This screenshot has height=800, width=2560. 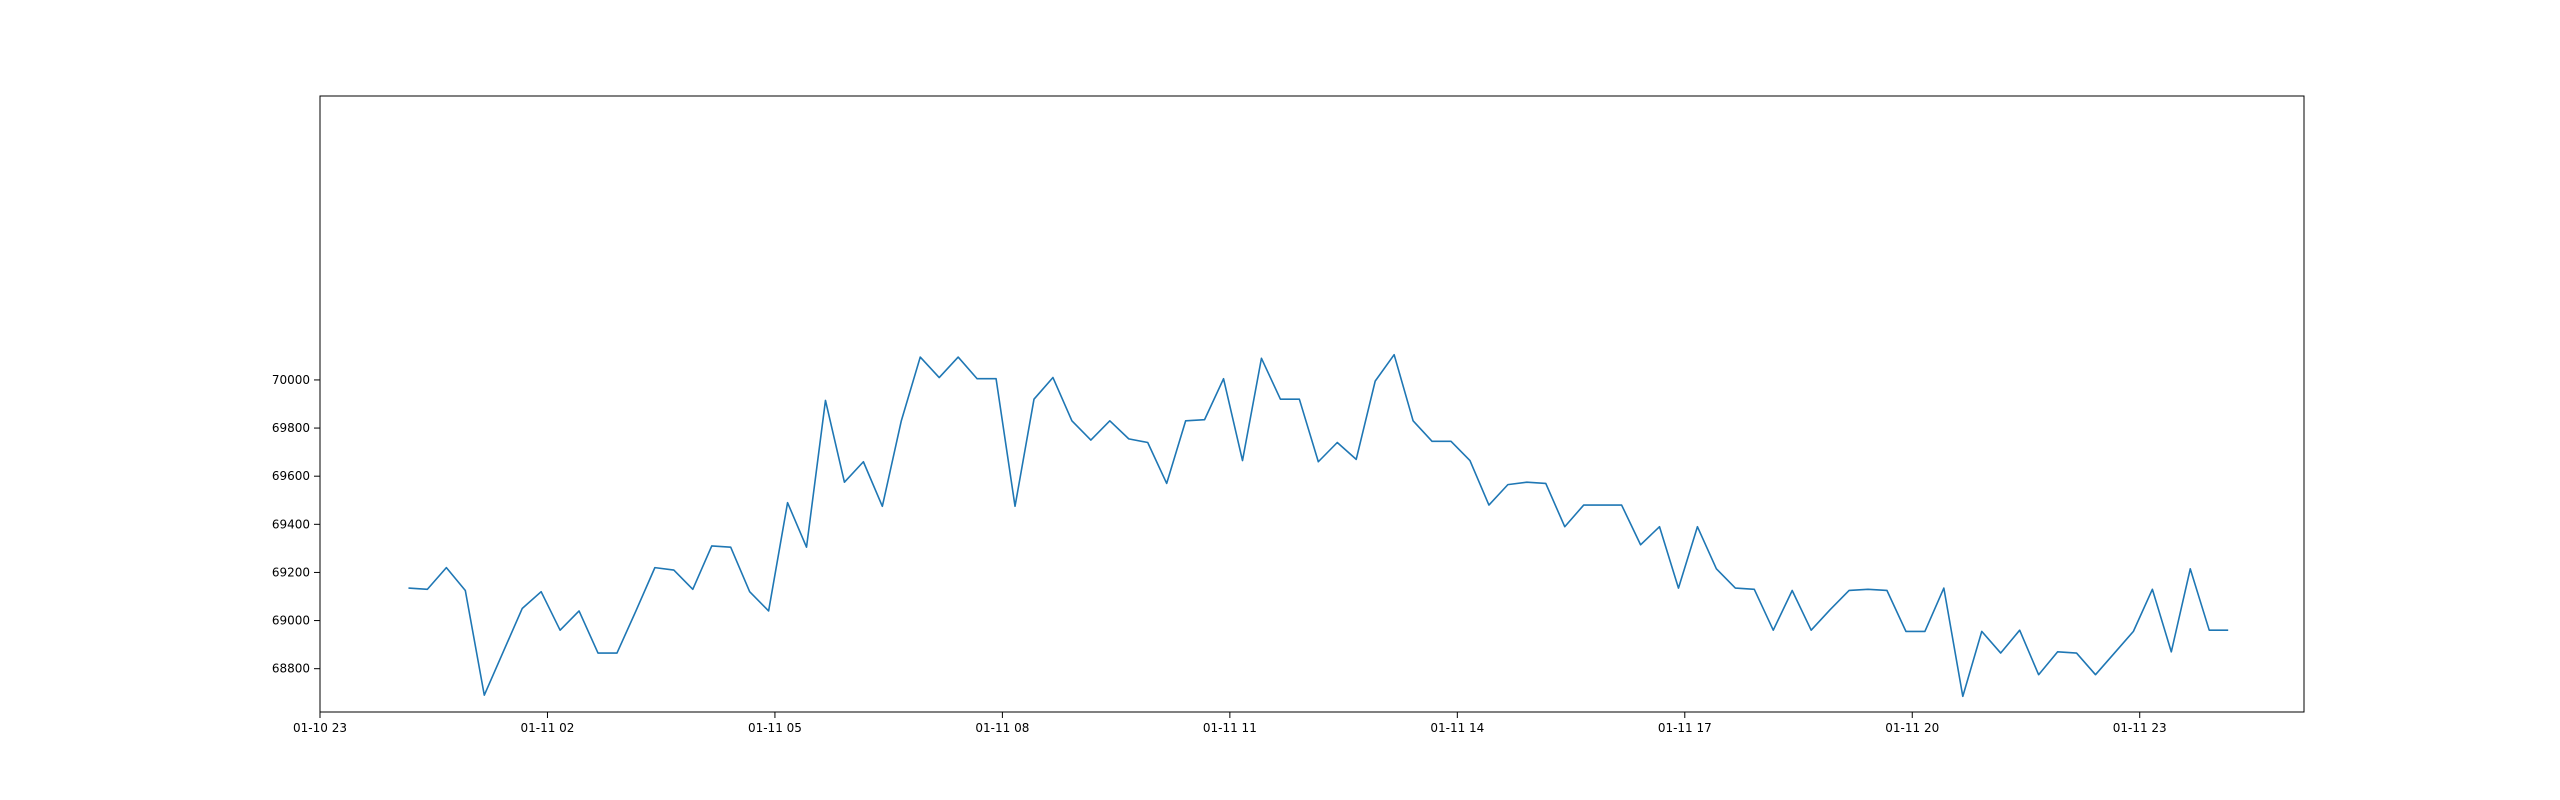 What do you see at coordinates (291, 669) in the screenshot?
I see `y-tick-label: 68800` at bounding box center [291, 669].